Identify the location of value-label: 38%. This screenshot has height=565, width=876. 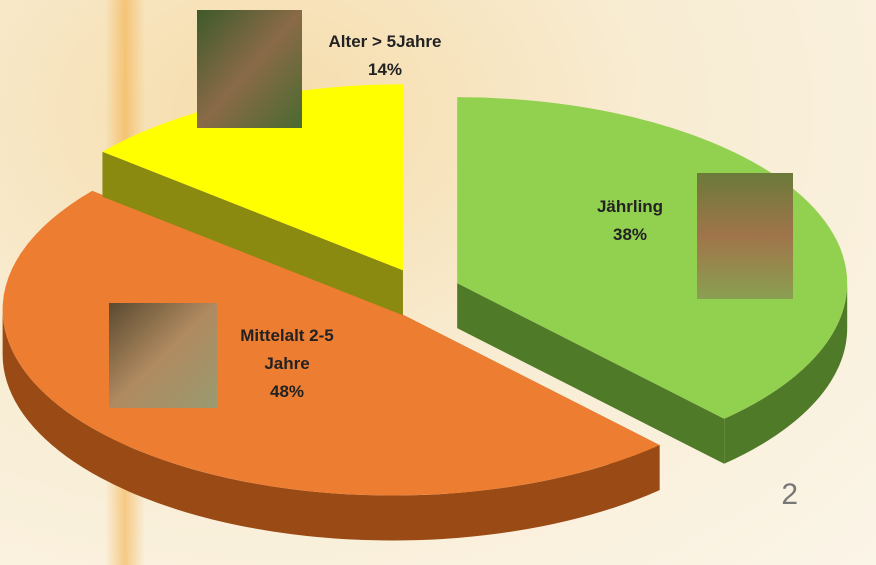
(630, 234).